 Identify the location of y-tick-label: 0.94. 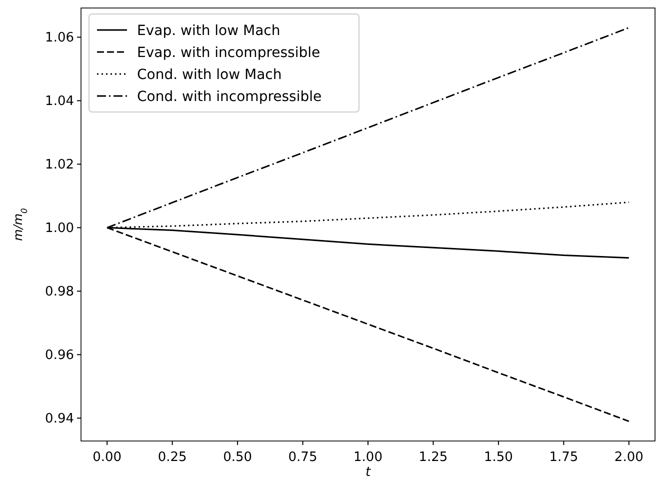
(59, 419).